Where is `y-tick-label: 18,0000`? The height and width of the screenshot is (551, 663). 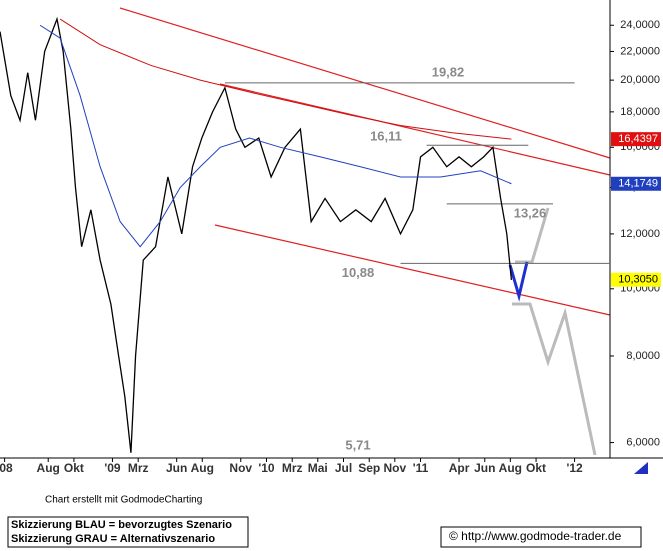
y-tick-label: 18,0000 is located at coordinates (640, 112).